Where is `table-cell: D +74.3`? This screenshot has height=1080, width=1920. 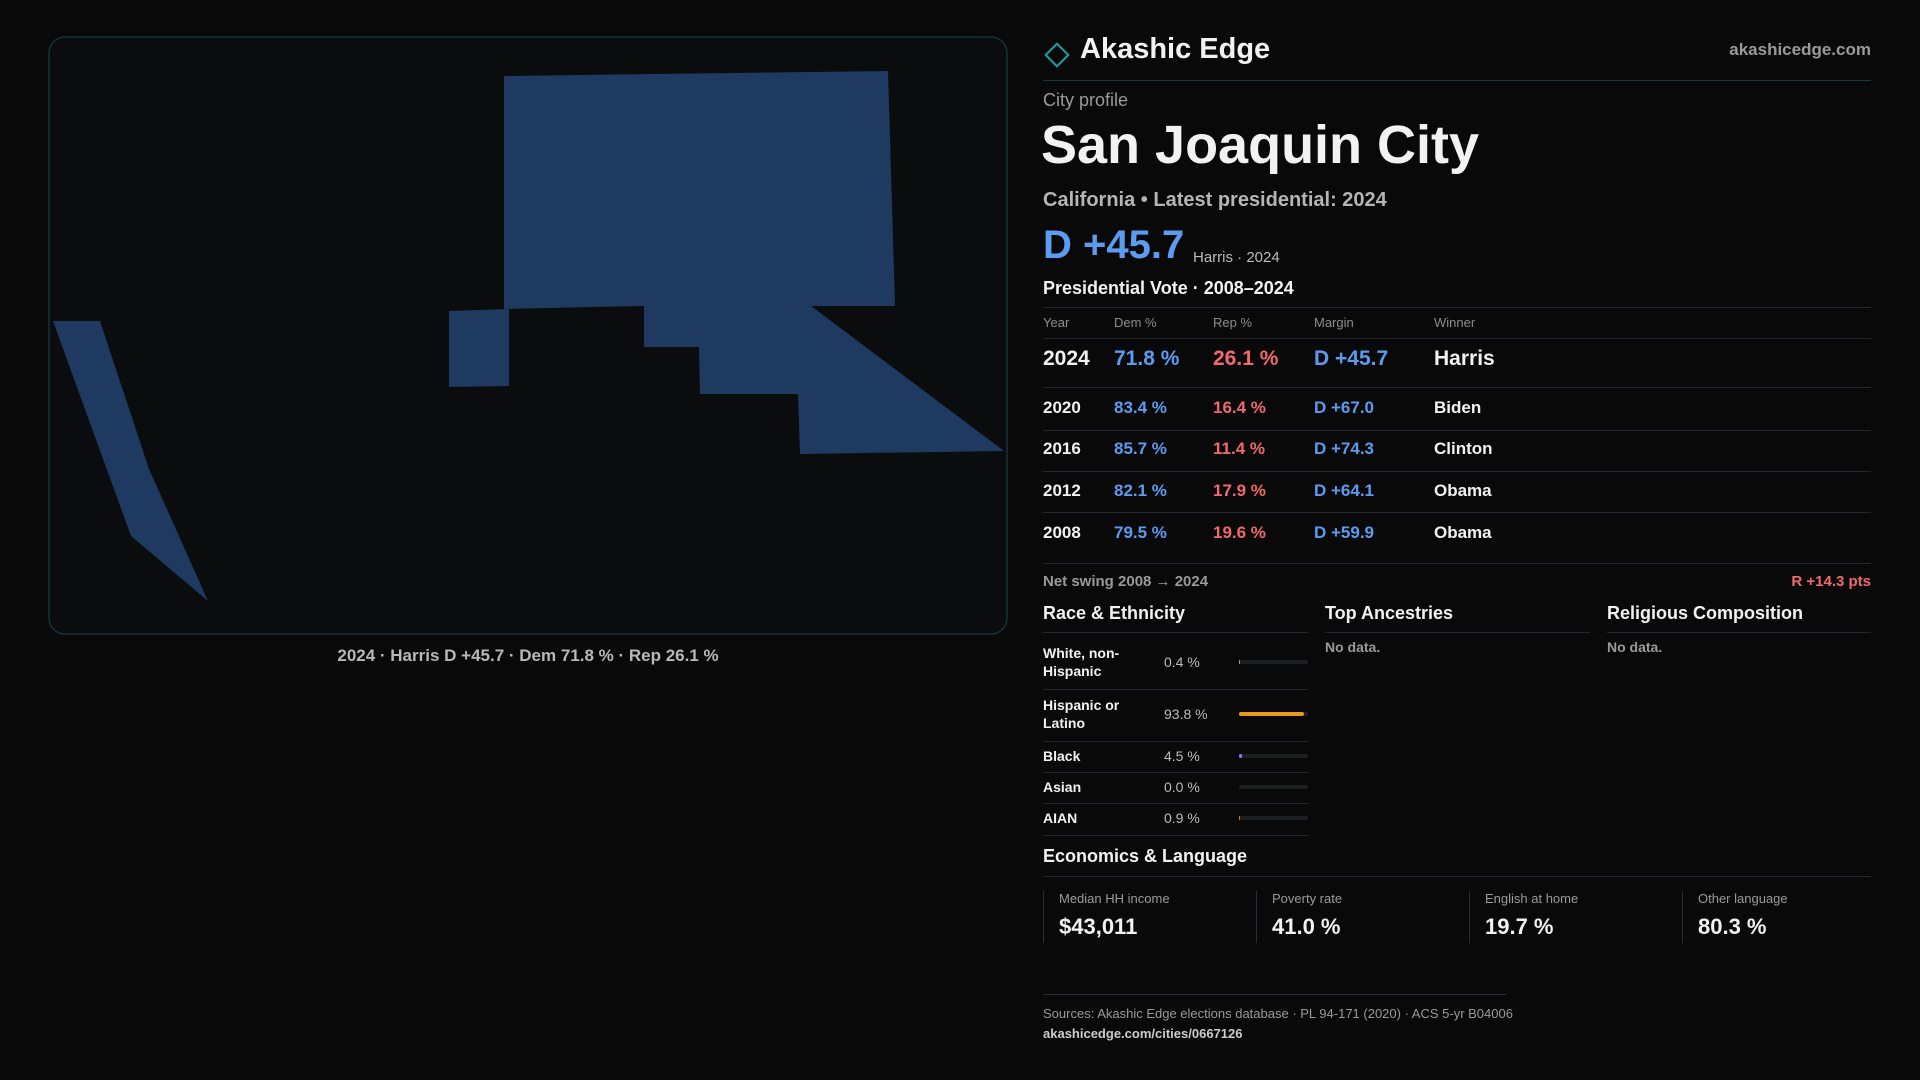
table-cell: D +74.3 is located at coordinates (1344, 448).